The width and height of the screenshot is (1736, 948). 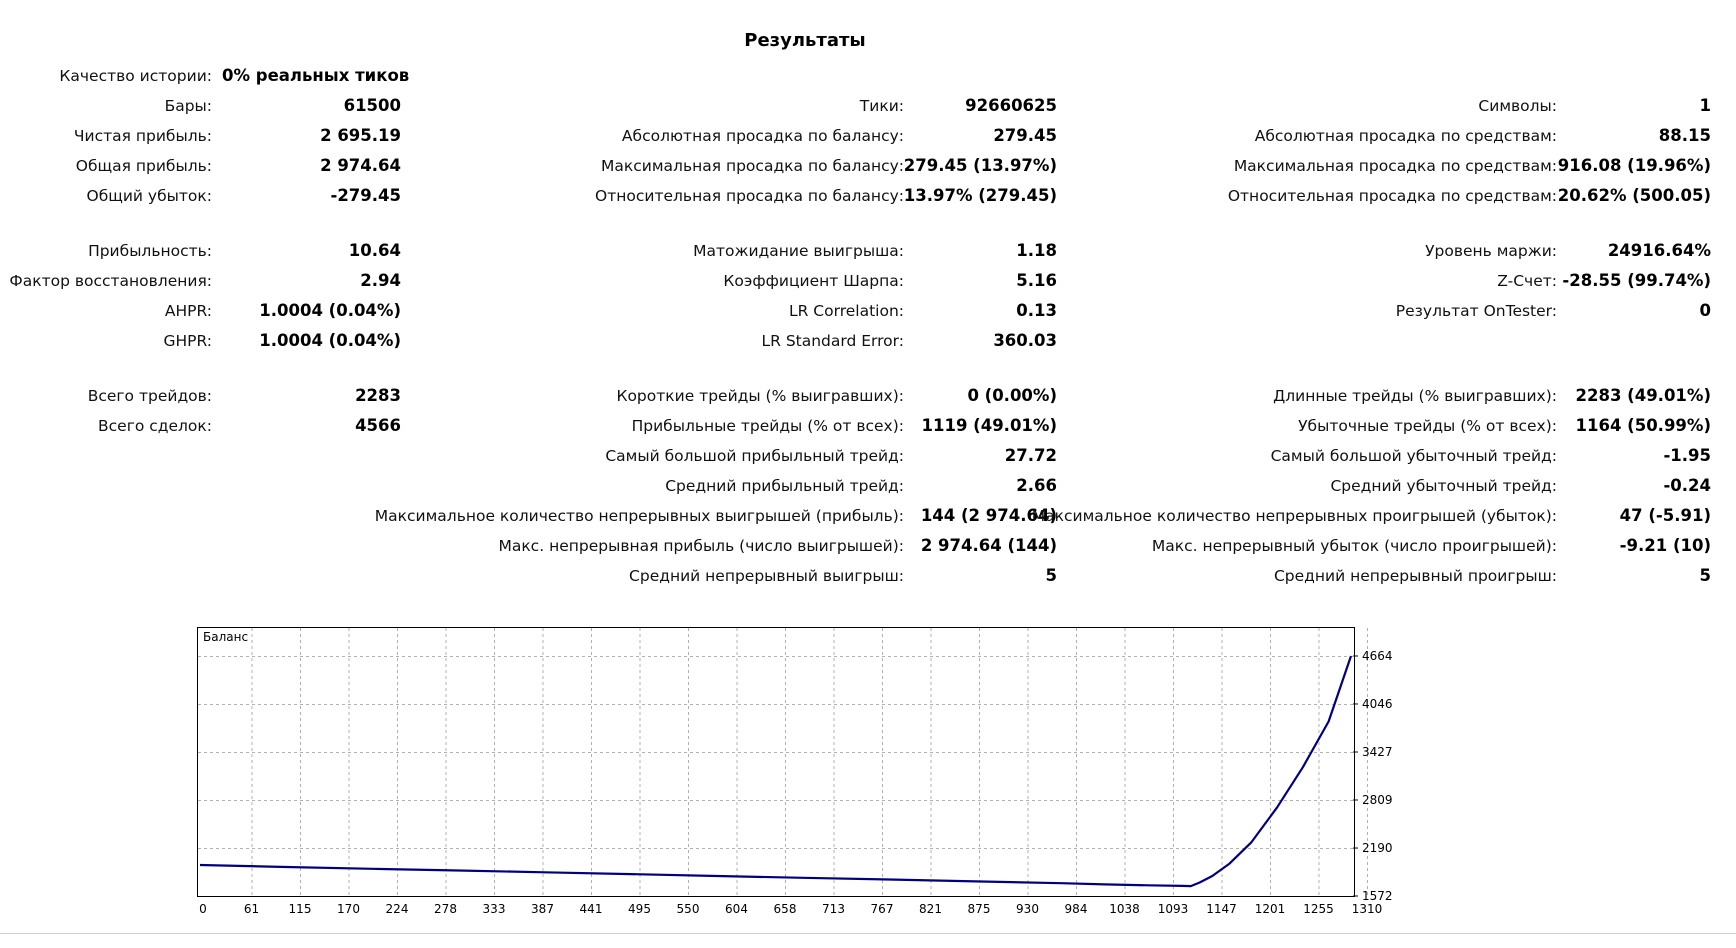 What do you see at coordinates (749, 196) in the screenshot?
I see `col2-stat-label: Относительная просадка по балансу:` at bounding box center [749, 196].